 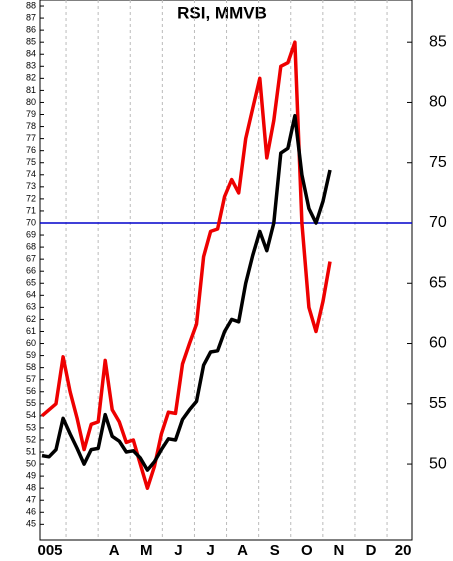 I want to click on y-tick-label: 68, so click(x=31, y=246).